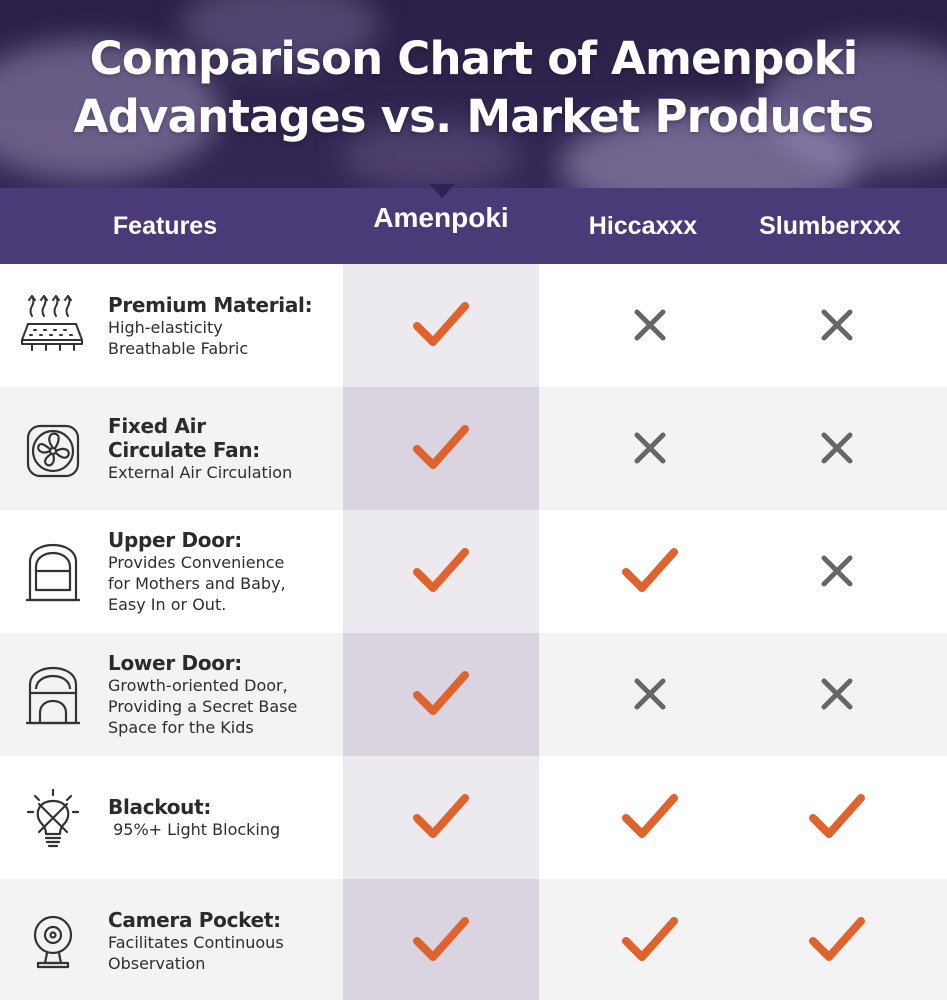  I want to click on table-row: Blackout: 95%+ Light Blocking, so click(473, 817).